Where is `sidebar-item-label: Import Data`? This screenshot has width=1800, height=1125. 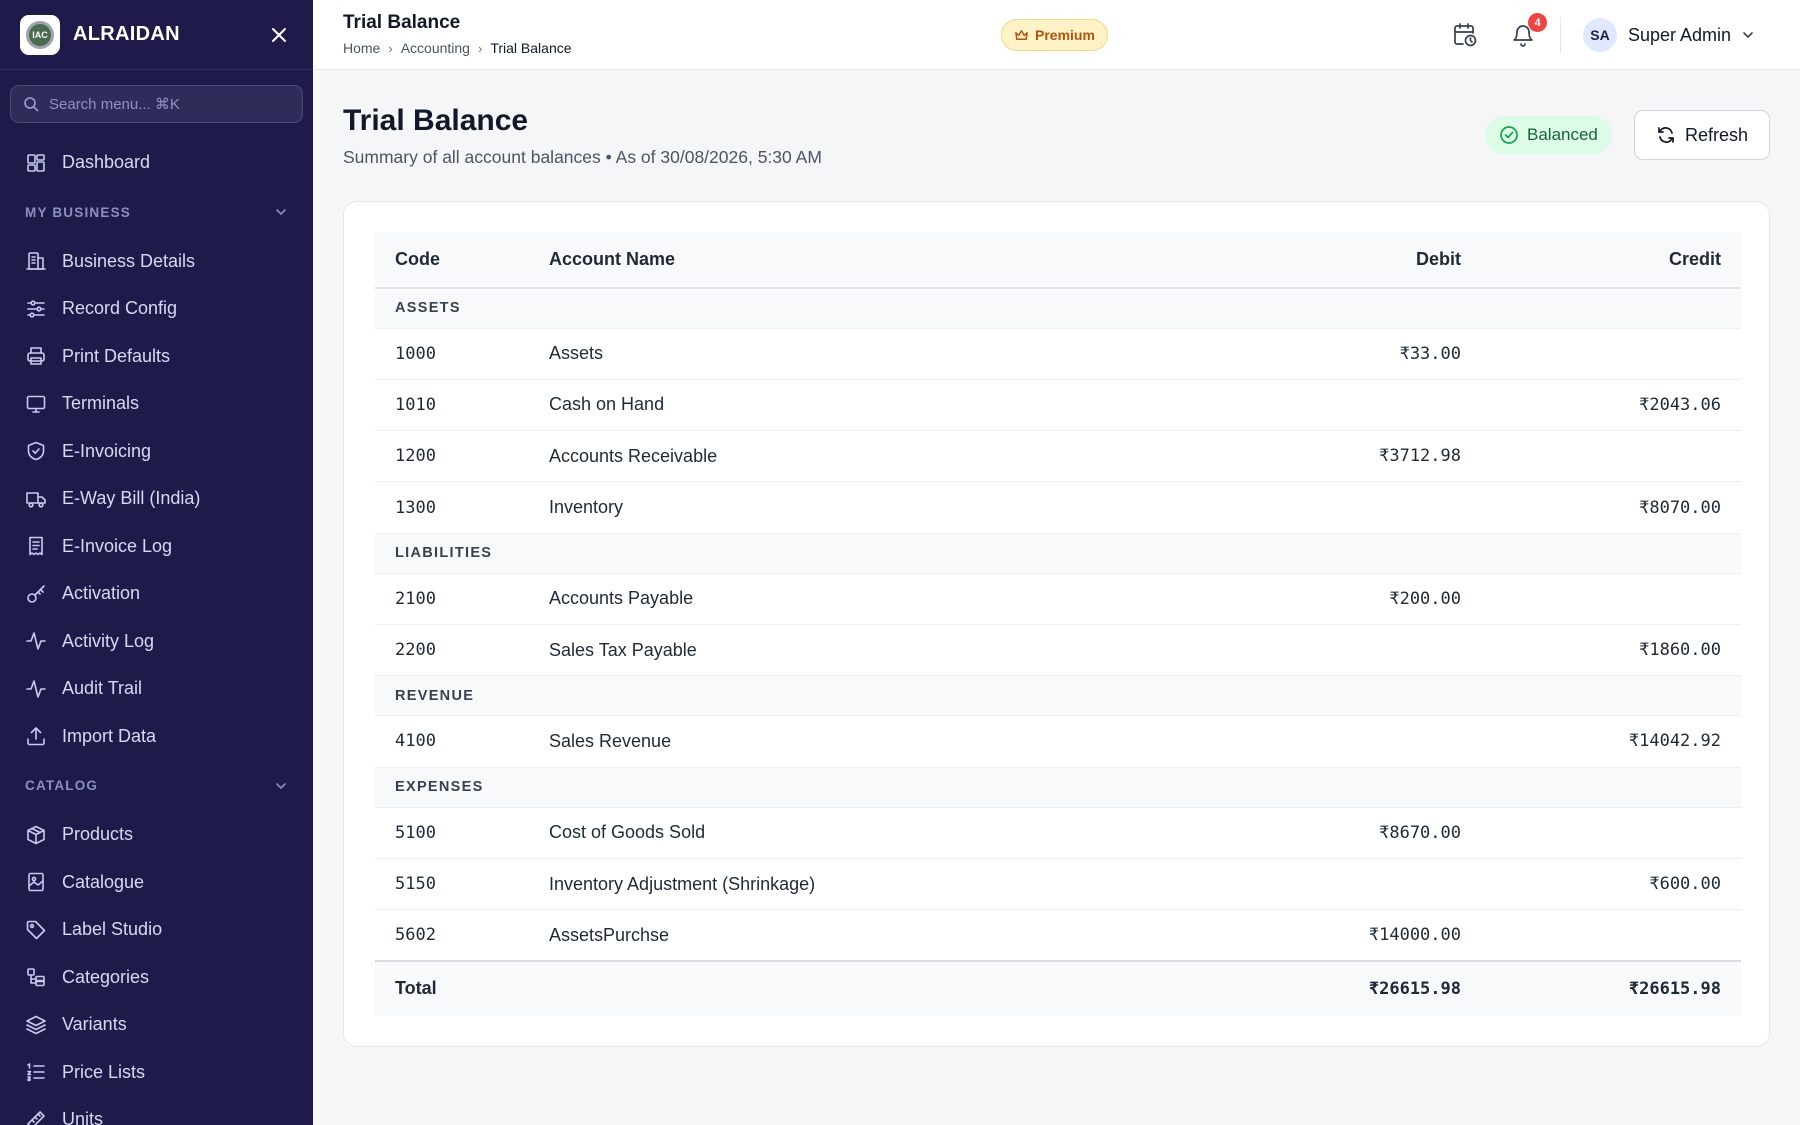
sidebar-item-label: Import Data is located at coordinates (109, 735).